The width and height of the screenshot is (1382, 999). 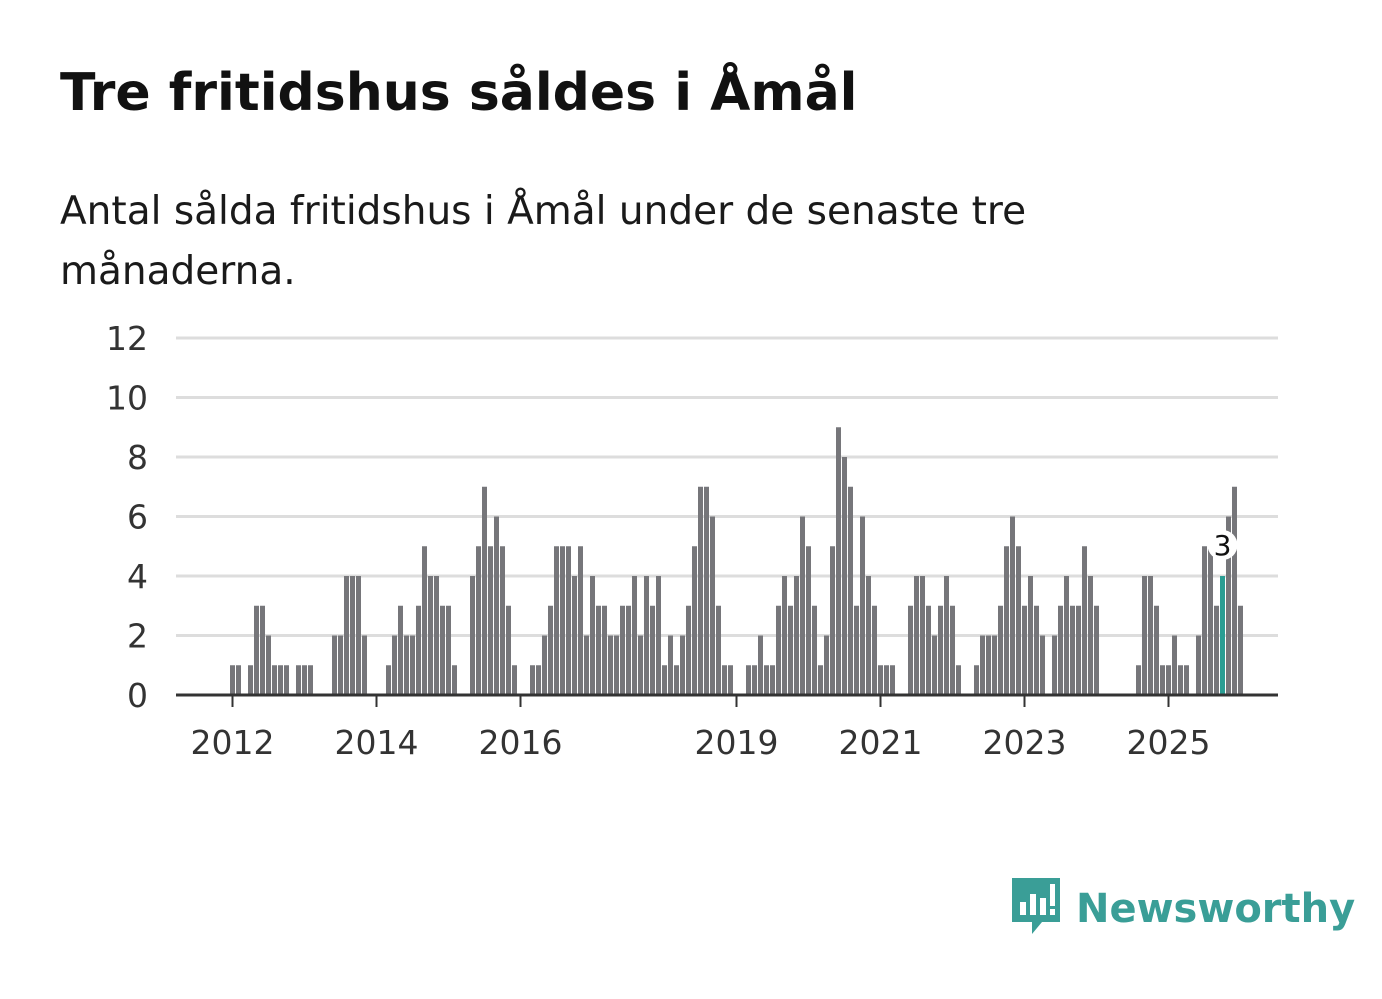 I want to click on value-label-bg, so click(x=1222, y=545).